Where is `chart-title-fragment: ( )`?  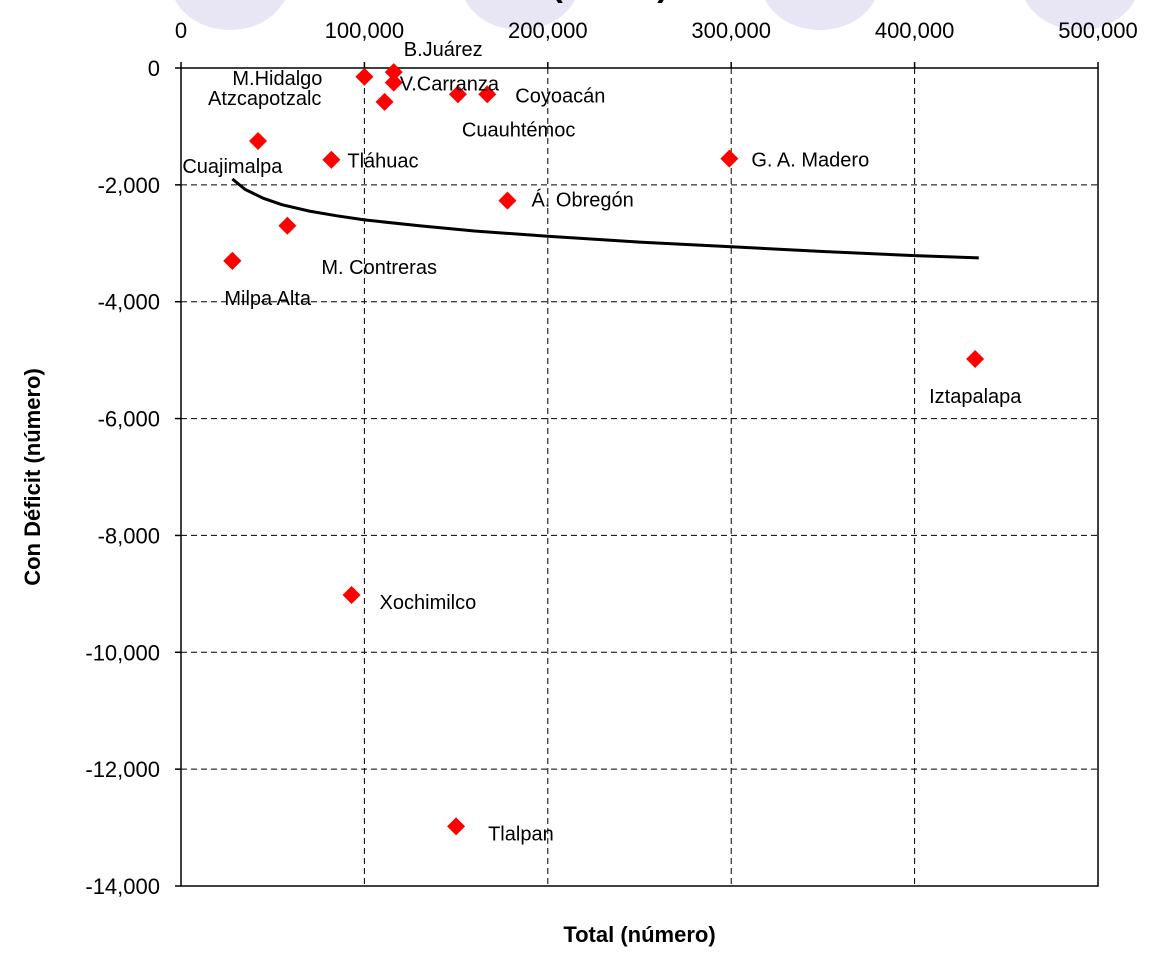 chart-title-fragment: ( ) is located at coordinates (610, 2).